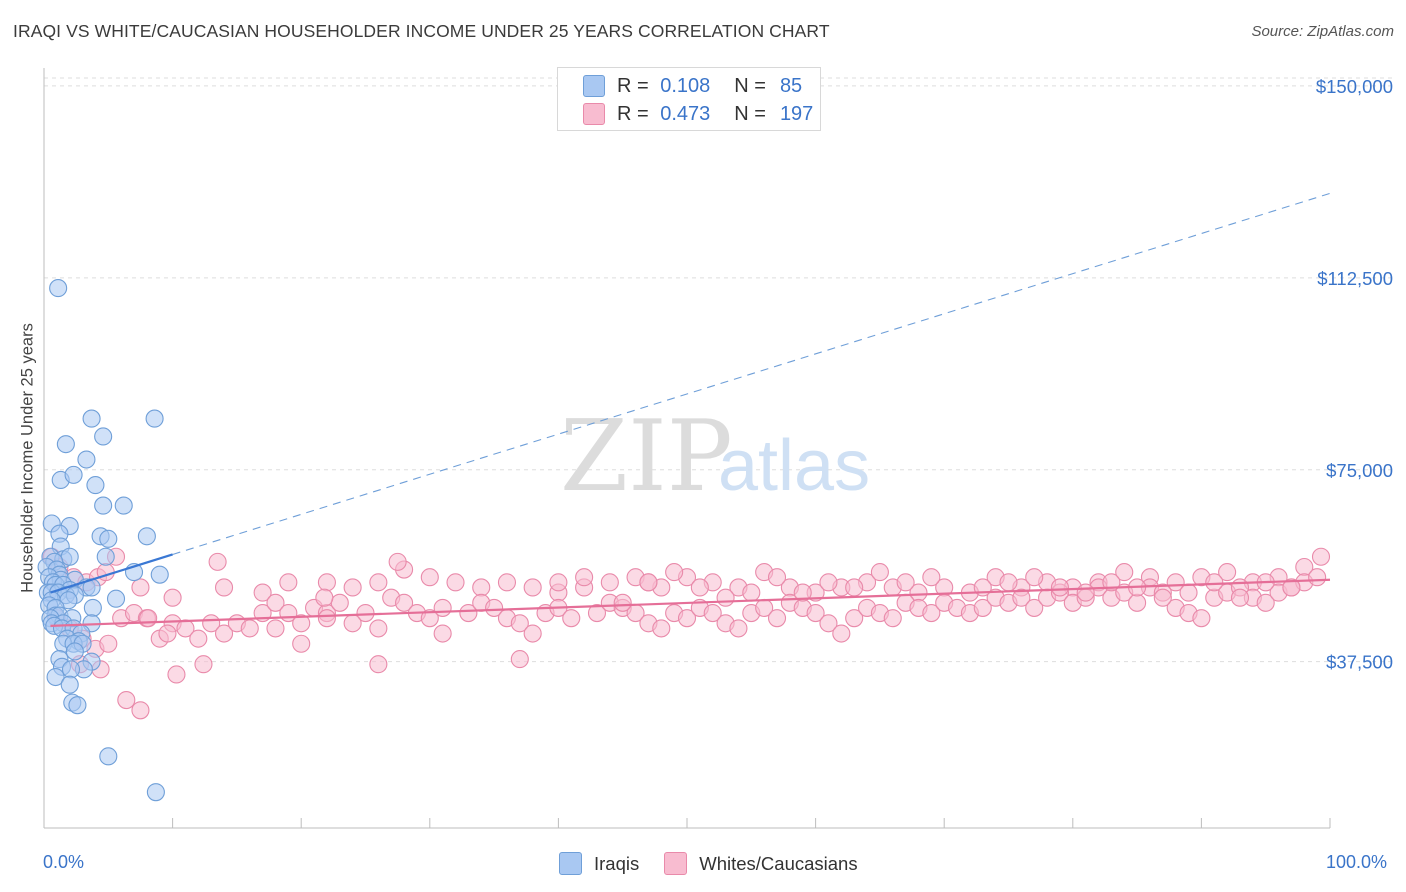 Image resolution: width=1406 pixels, height=892 pixels. What do you see at coordinates (27, 458) in the screenshot?
I see `y-axis-label: Householder Income Under 25 years` at bounding box center [27, 458].